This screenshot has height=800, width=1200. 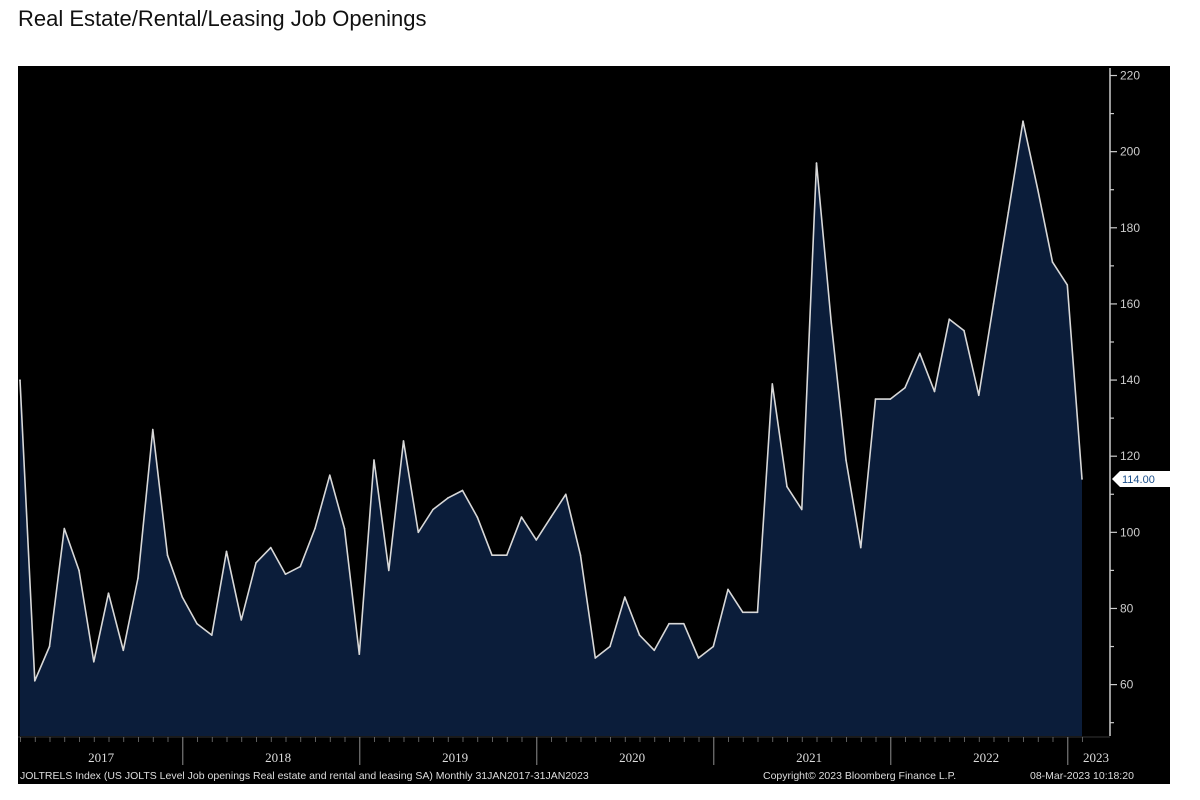 What do you see at coordinates (1130, 532) in the screenshot?
I see `y-tick-label: 100` at bounding box center [1130, 532].